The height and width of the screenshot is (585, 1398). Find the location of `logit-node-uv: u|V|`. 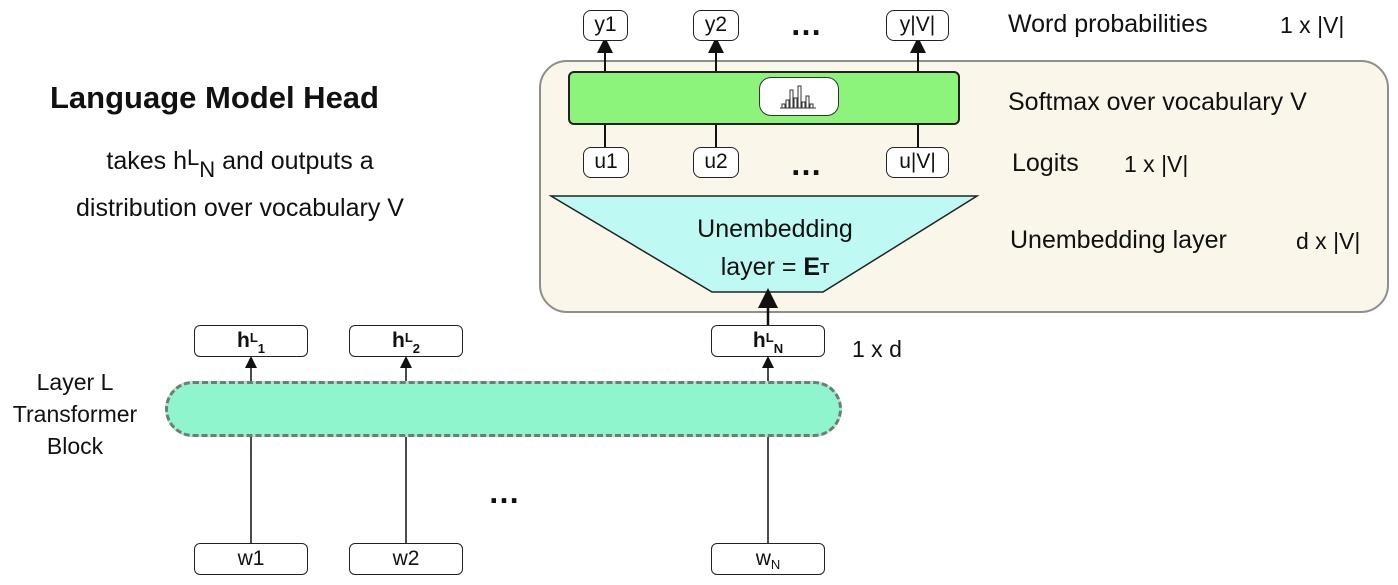

logit-node-uv: u|V| is located at coordinates (917, 162).